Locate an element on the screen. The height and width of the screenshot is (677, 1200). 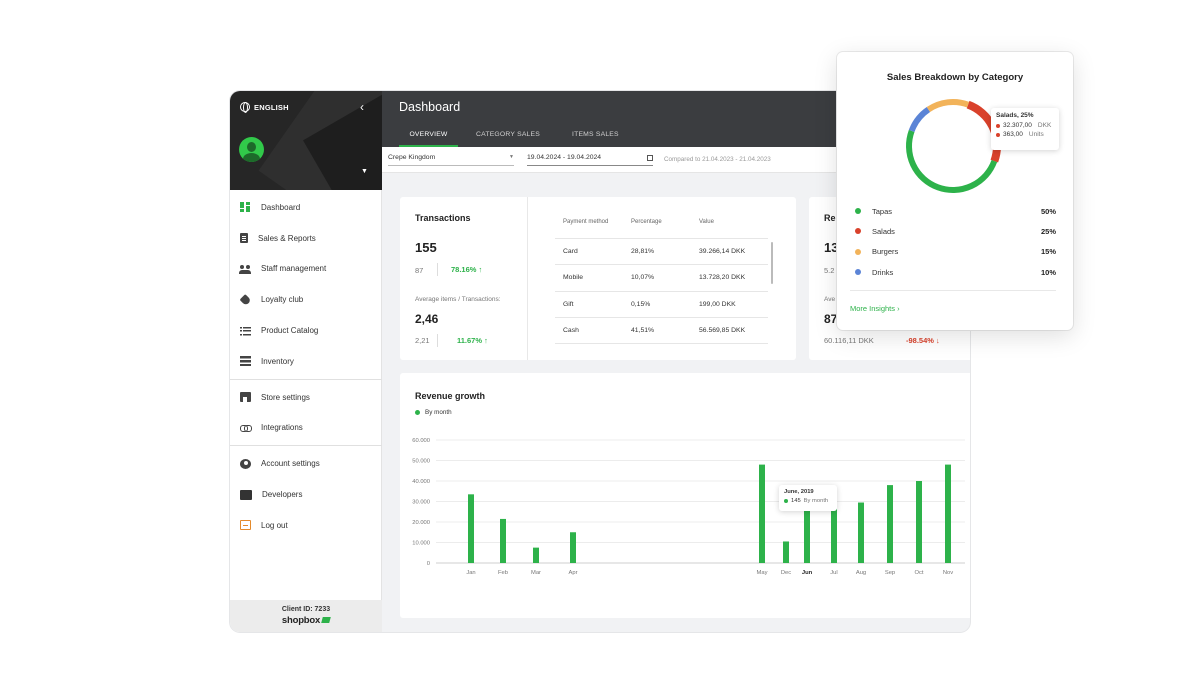
sidebar-item-developers: Developers is located at coordinates (306, 494).